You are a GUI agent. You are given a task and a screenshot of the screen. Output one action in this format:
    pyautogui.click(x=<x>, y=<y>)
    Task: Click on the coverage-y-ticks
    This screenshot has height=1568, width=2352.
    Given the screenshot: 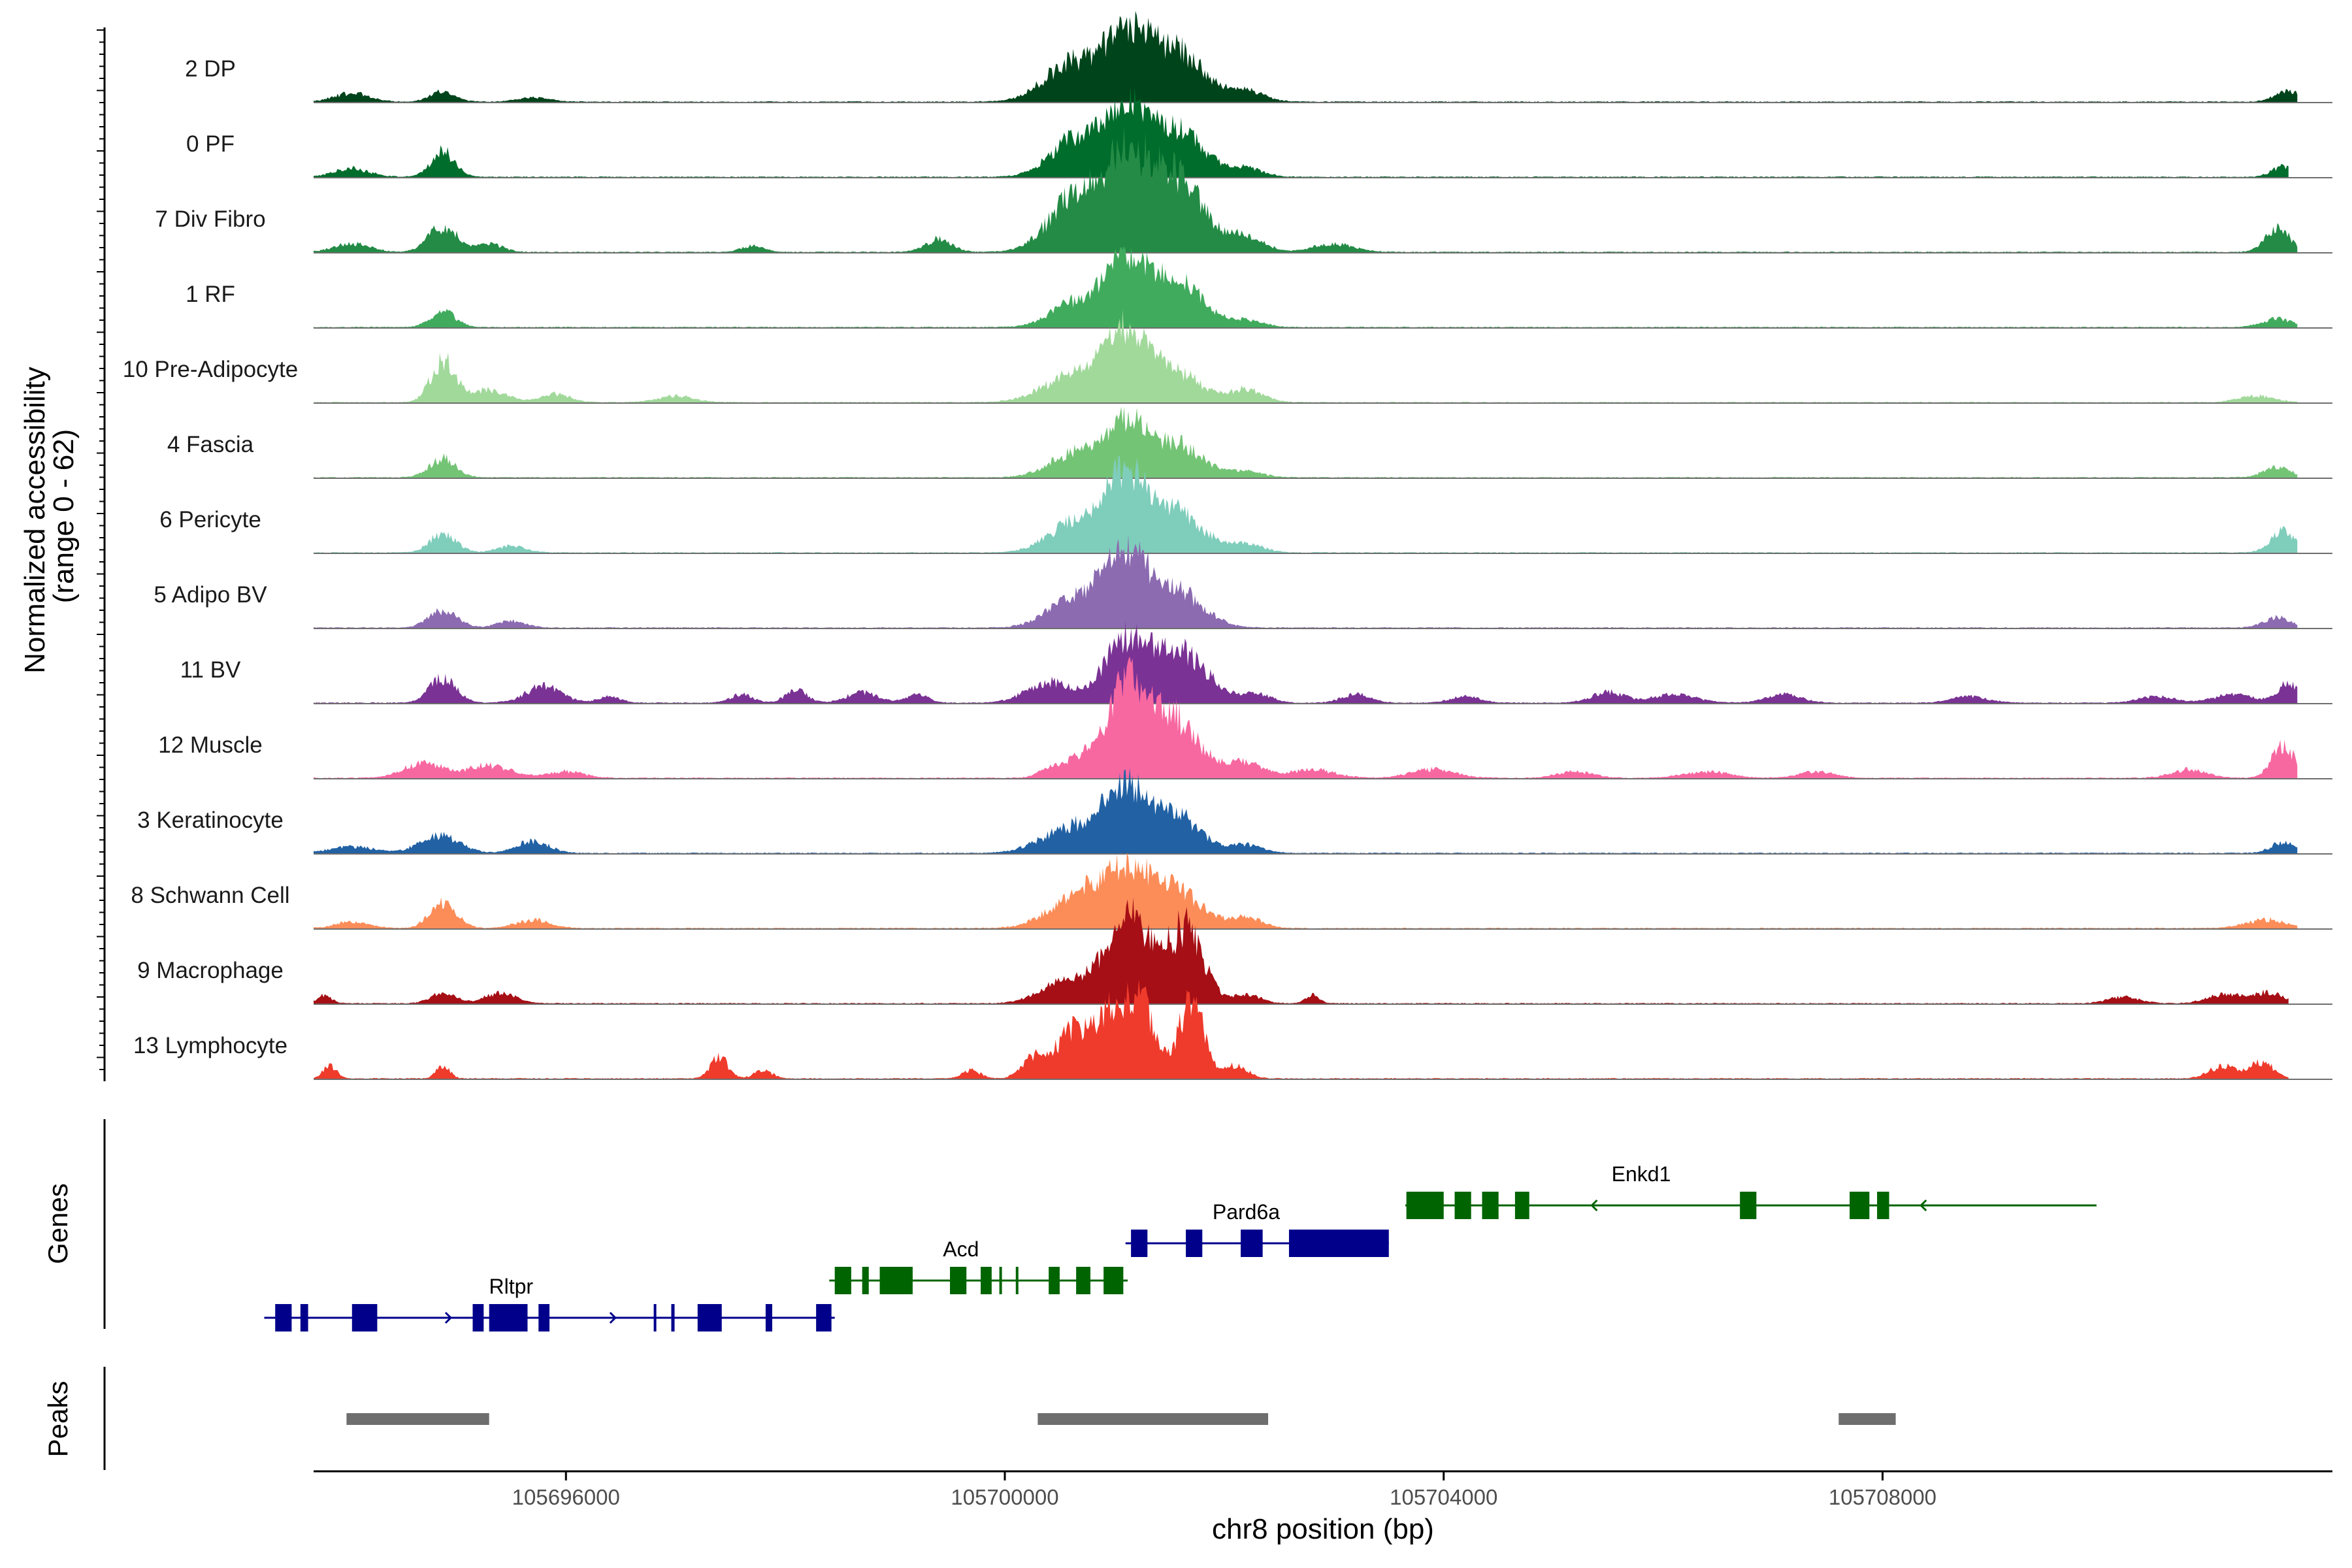 What is the action you would take?
    pyautogui.click(x=101, y=549)
    